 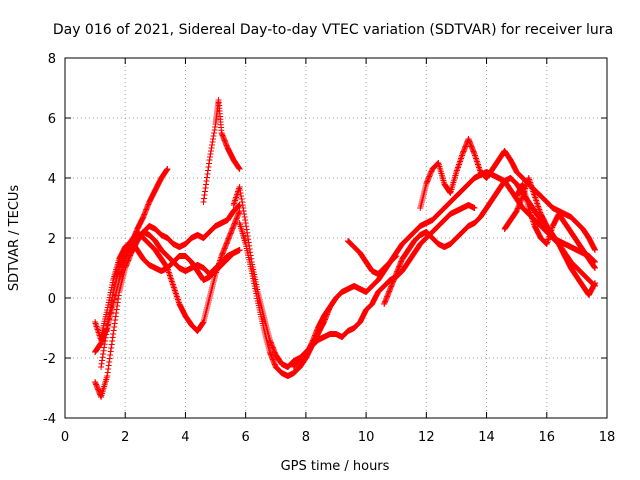 I want to click on y-axis-label: SDTVAR / TECUs, so click(x=14, y=238).